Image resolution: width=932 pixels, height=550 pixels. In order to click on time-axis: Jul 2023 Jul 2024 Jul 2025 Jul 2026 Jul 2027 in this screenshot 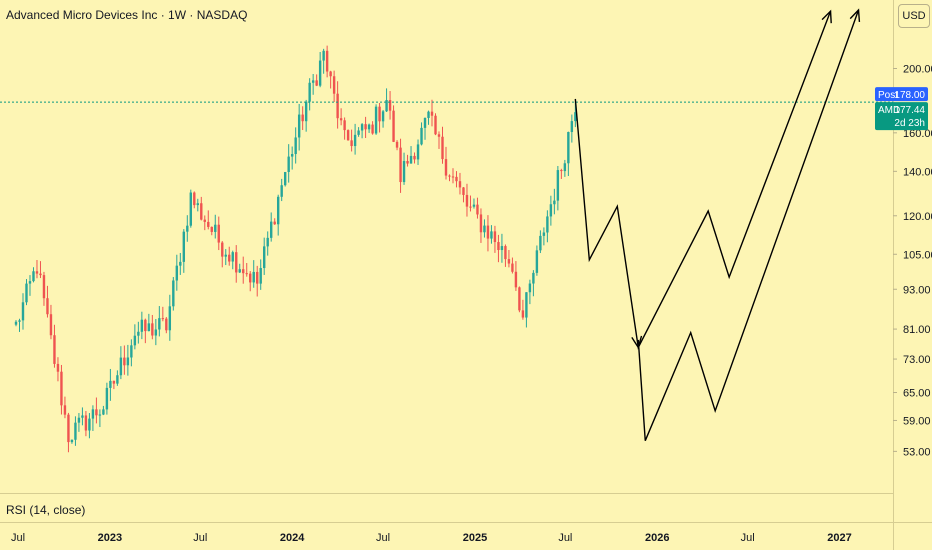, I will do `click(431, 538)`.